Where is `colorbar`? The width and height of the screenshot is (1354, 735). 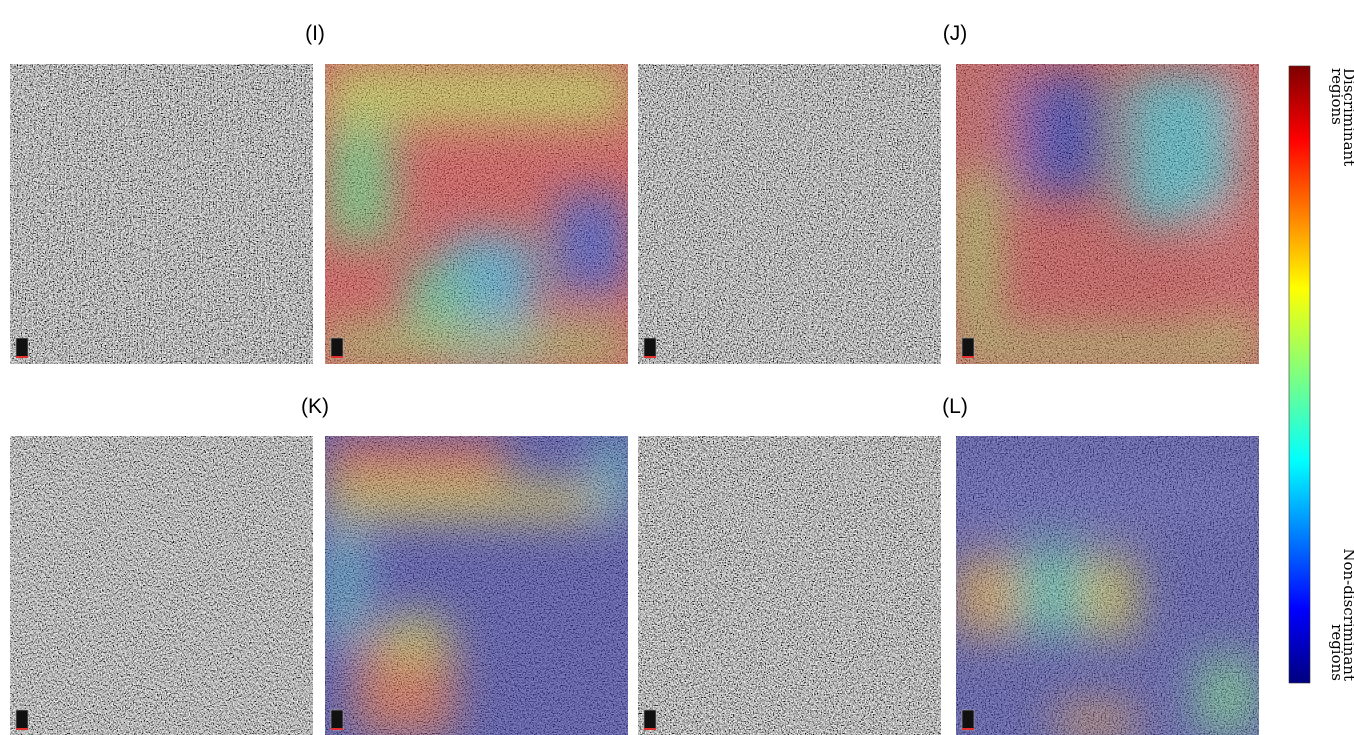
colorbar is located at coordinates (1299, 374).